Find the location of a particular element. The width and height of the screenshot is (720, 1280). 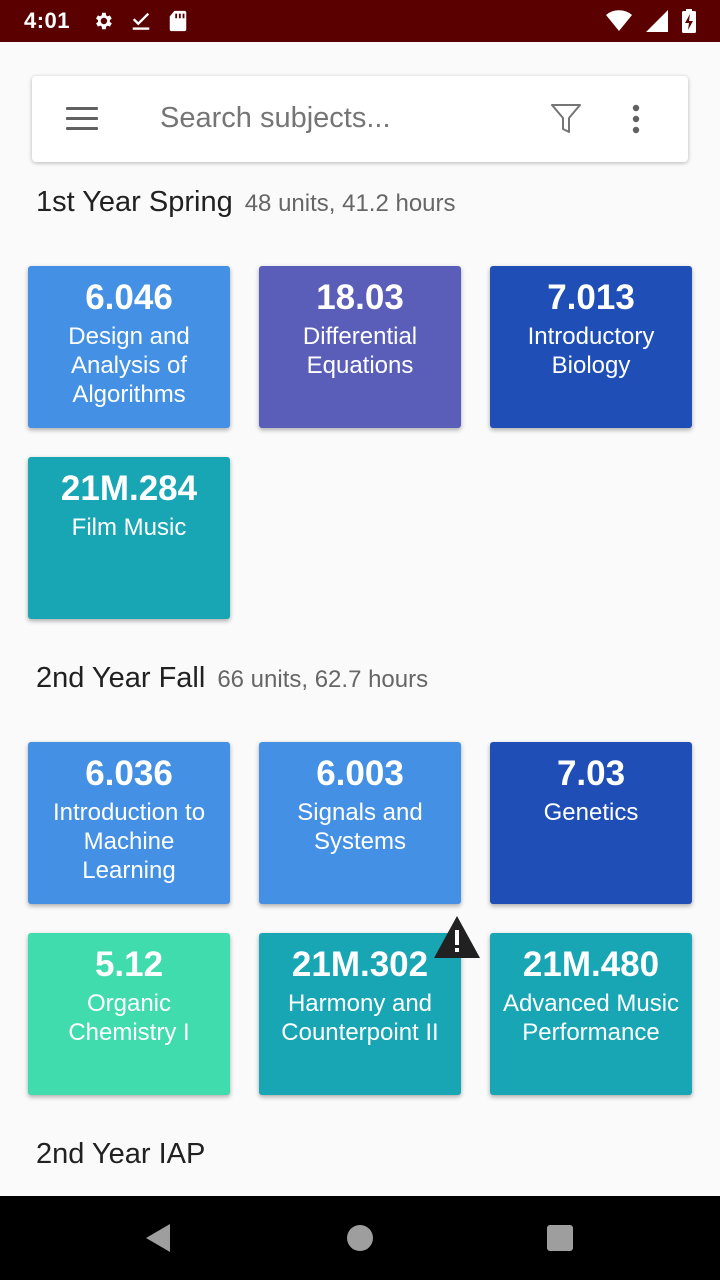

subject-title: Genetics is located at coordinates (591, 812).